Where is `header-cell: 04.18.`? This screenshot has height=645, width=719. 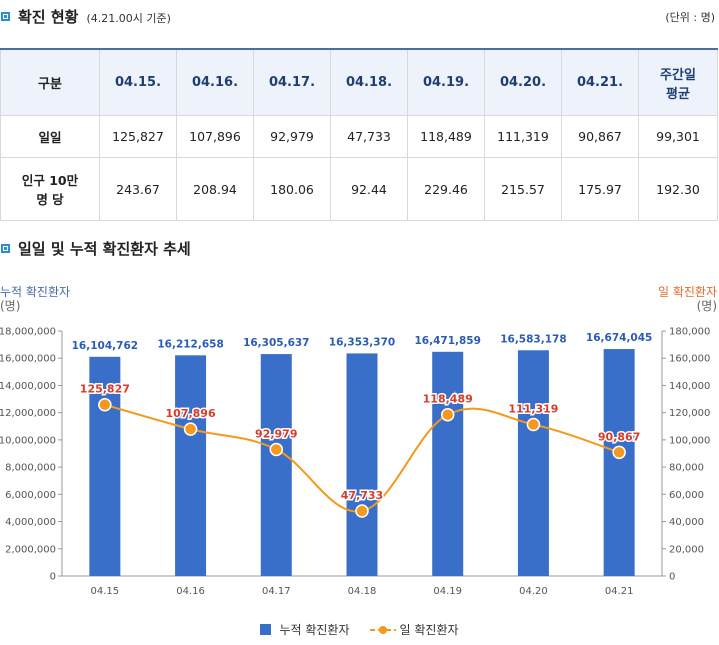 header-cell: 04.18. is located at coordinates (369, 82).